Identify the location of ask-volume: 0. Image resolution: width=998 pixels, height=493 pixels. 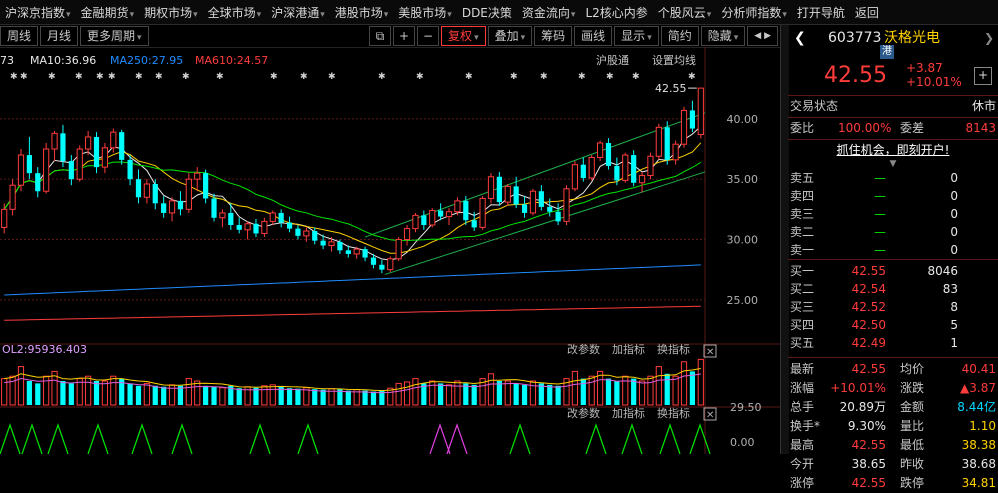
(954, 232).